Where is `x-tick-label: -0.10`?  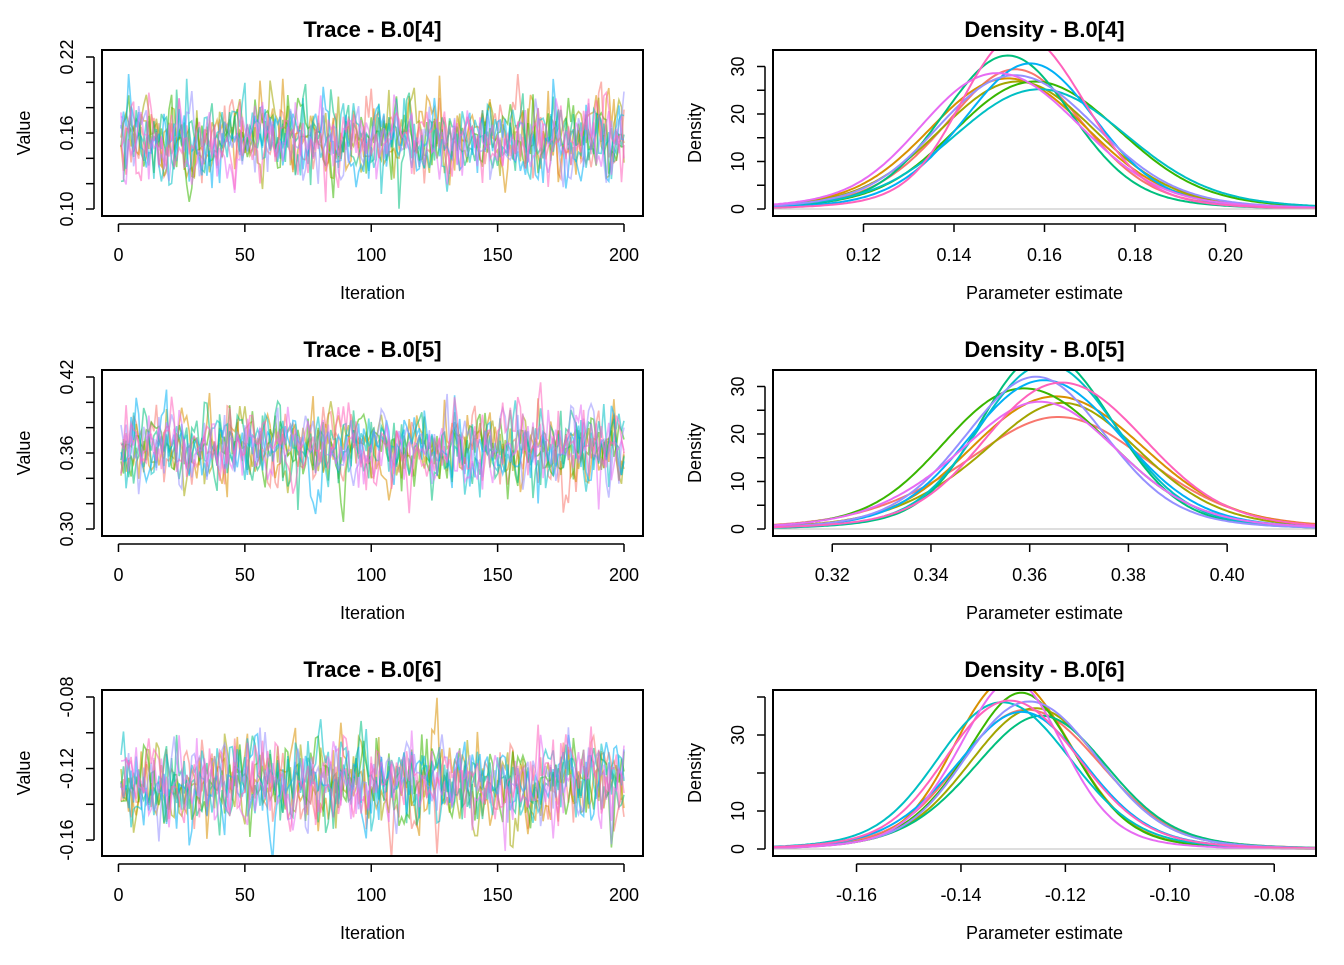
x-tick-label: -0.10 is located at coordinates (1169, 895).